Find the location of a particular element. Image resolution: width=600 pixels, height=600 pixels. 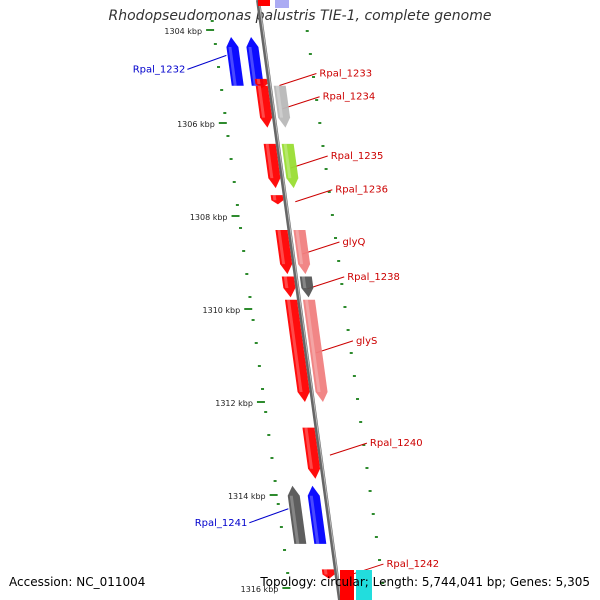

gene-label-Rpal_1234: Rpal_1234 is located at coordinates (349, 97).